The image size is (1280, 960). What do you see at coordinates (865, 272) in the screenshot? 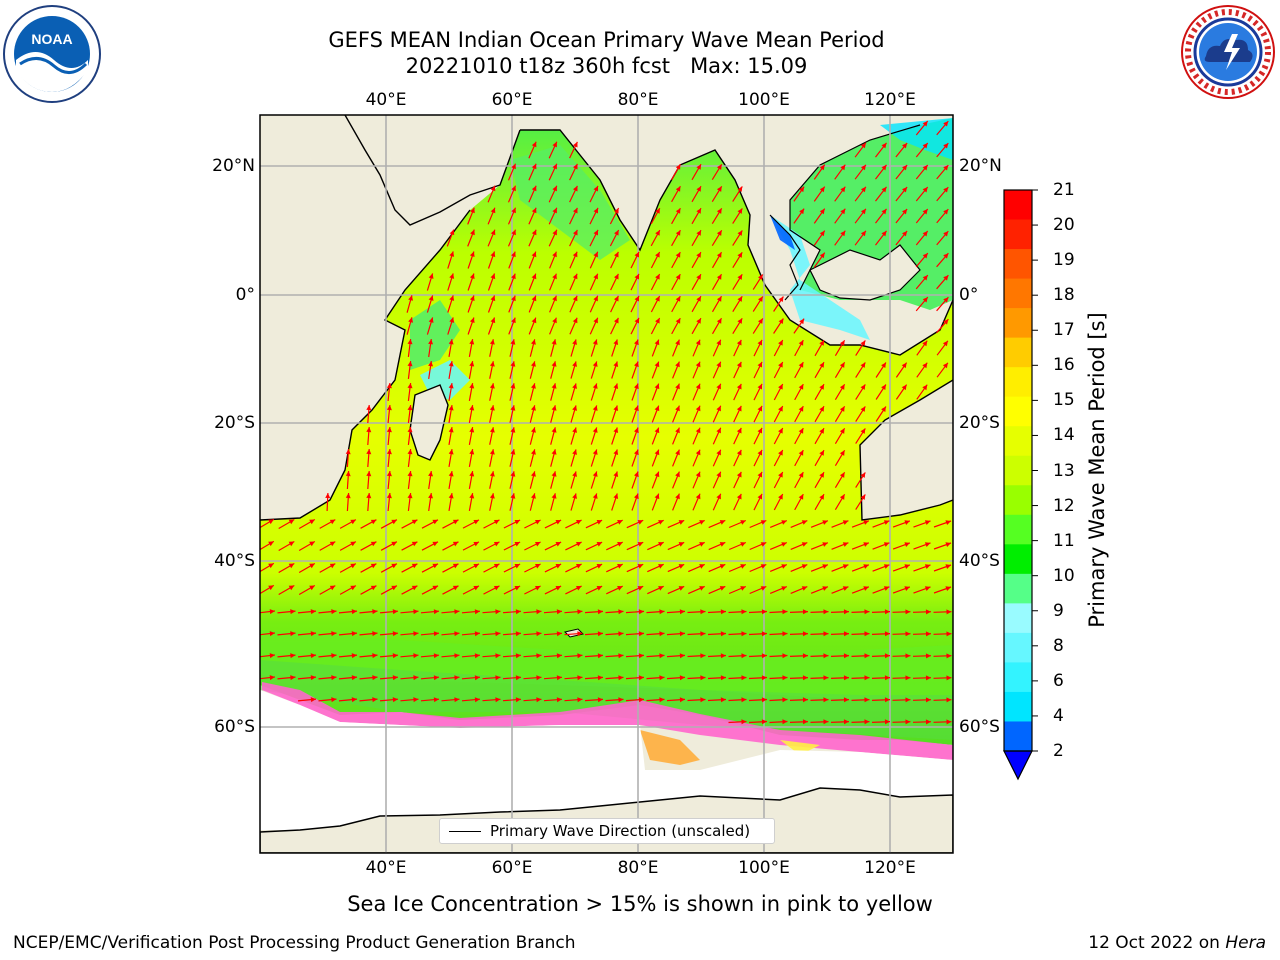
I see `borneo` at bounding box center [865, 272].